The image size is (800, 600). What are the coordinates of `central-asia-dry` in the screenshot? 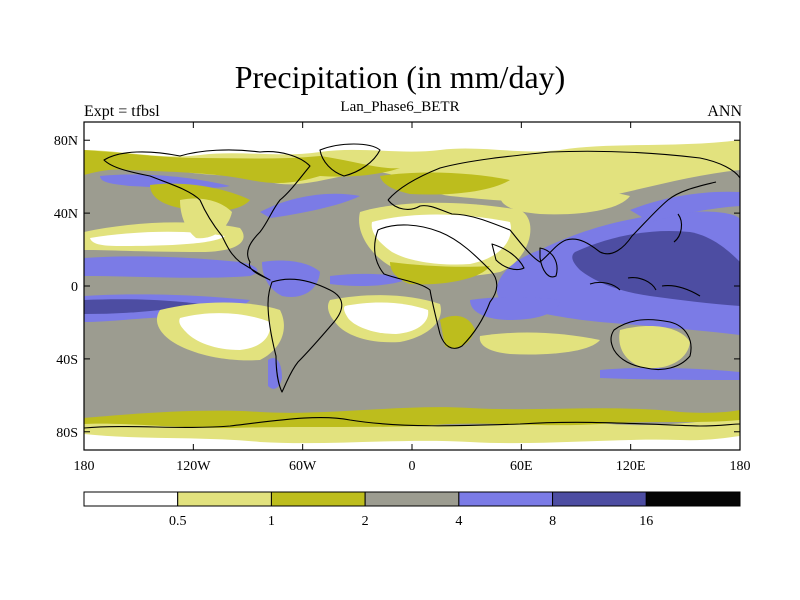 It's located at (565, 201).